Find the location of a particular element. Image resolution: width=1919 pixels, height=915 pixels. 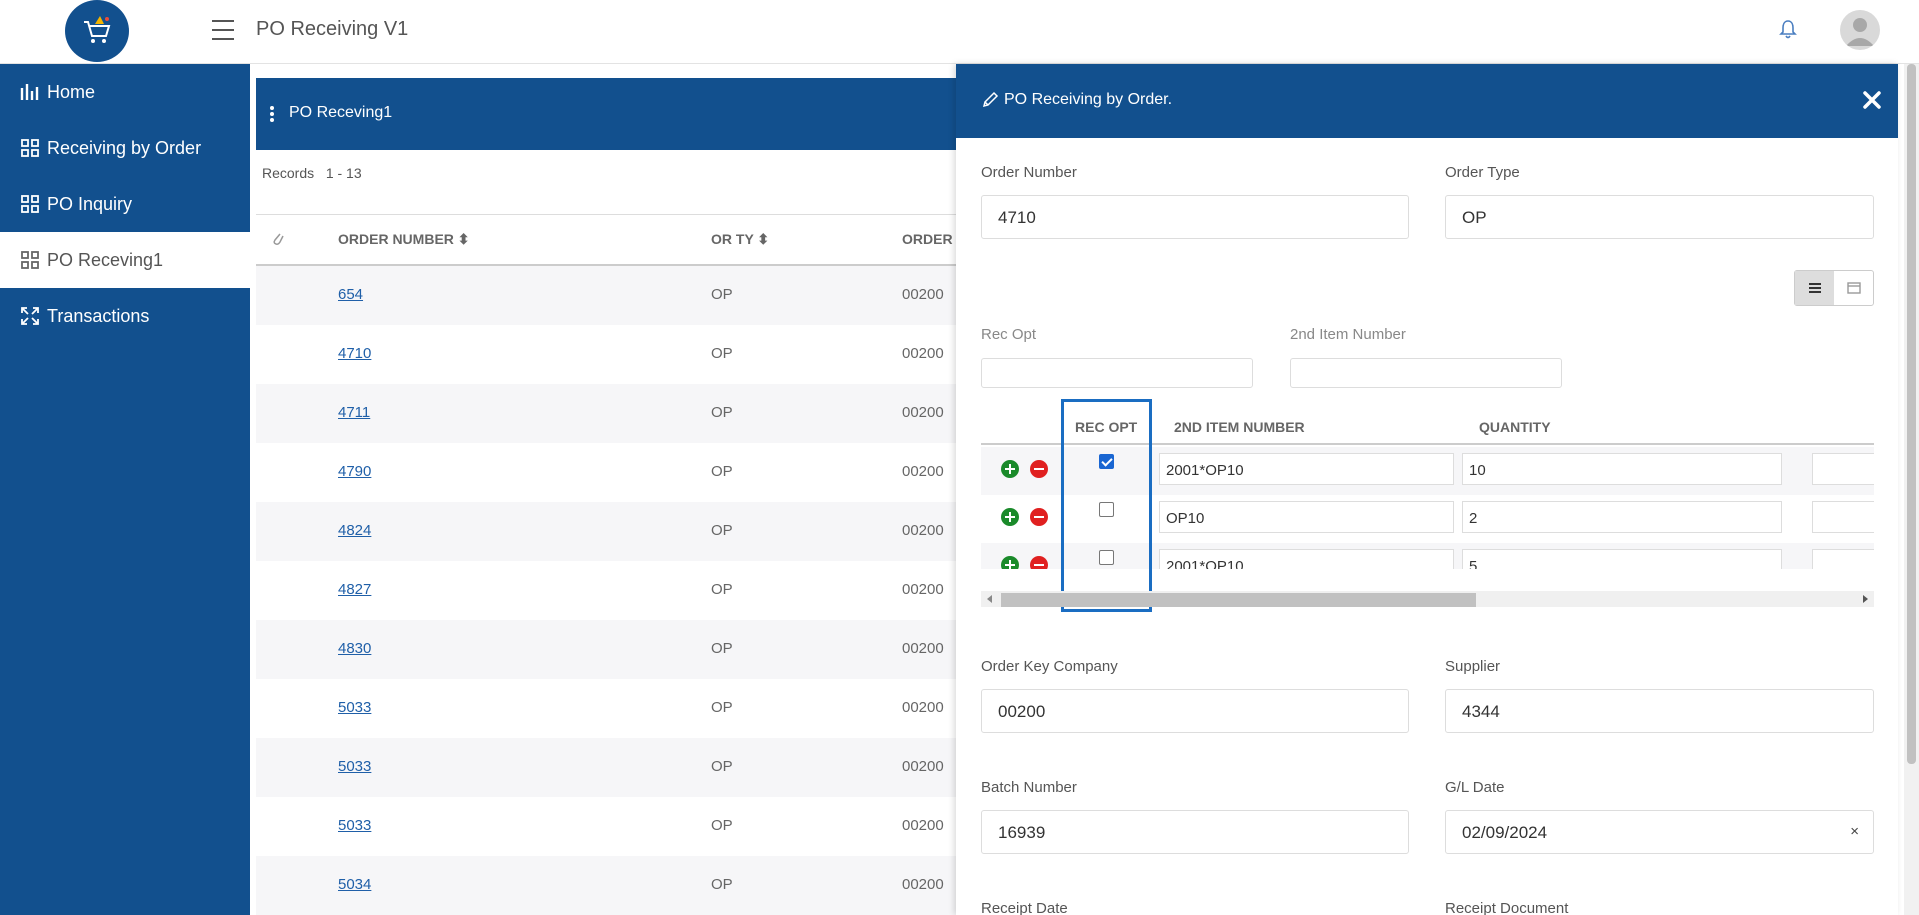

notification-bell-icon is located at coordinates (1788, 29).